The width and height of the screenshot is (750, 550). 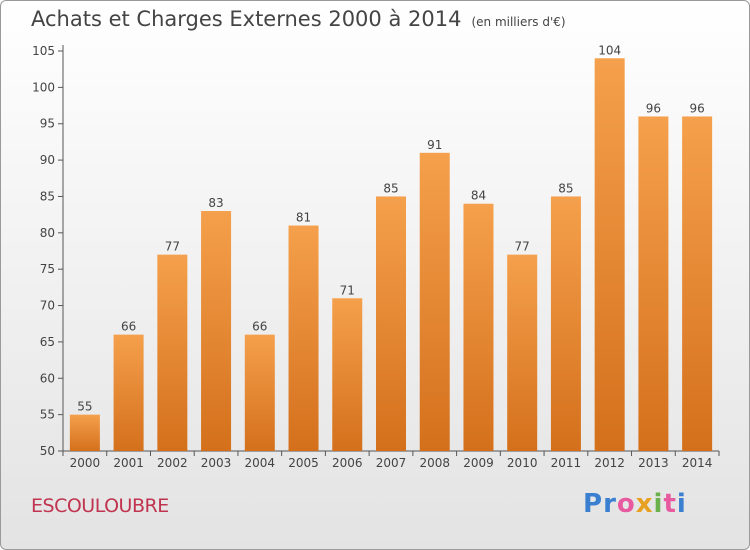 I want to click on commune-name: ESCOULOUBRE, so click(x=100, y=506).